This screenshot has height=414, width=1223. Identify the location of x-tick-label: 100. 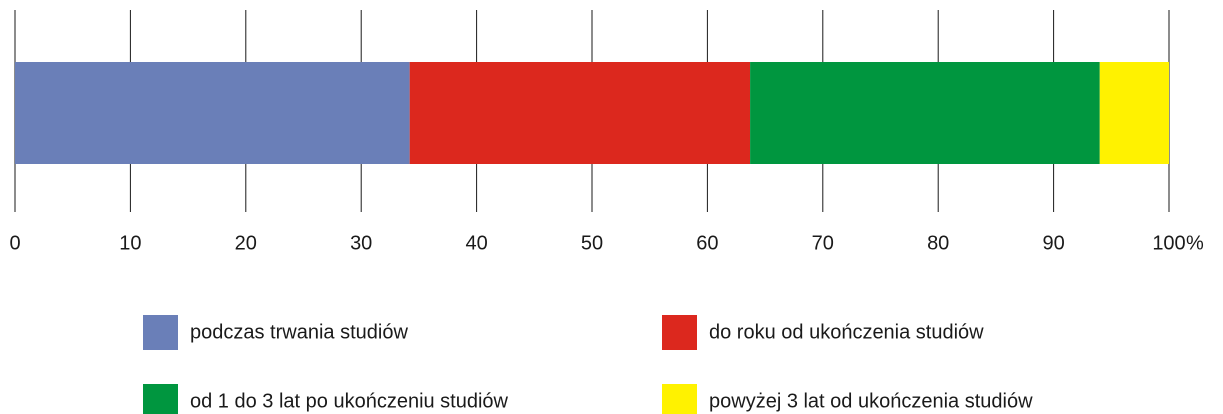
(1168, 243).